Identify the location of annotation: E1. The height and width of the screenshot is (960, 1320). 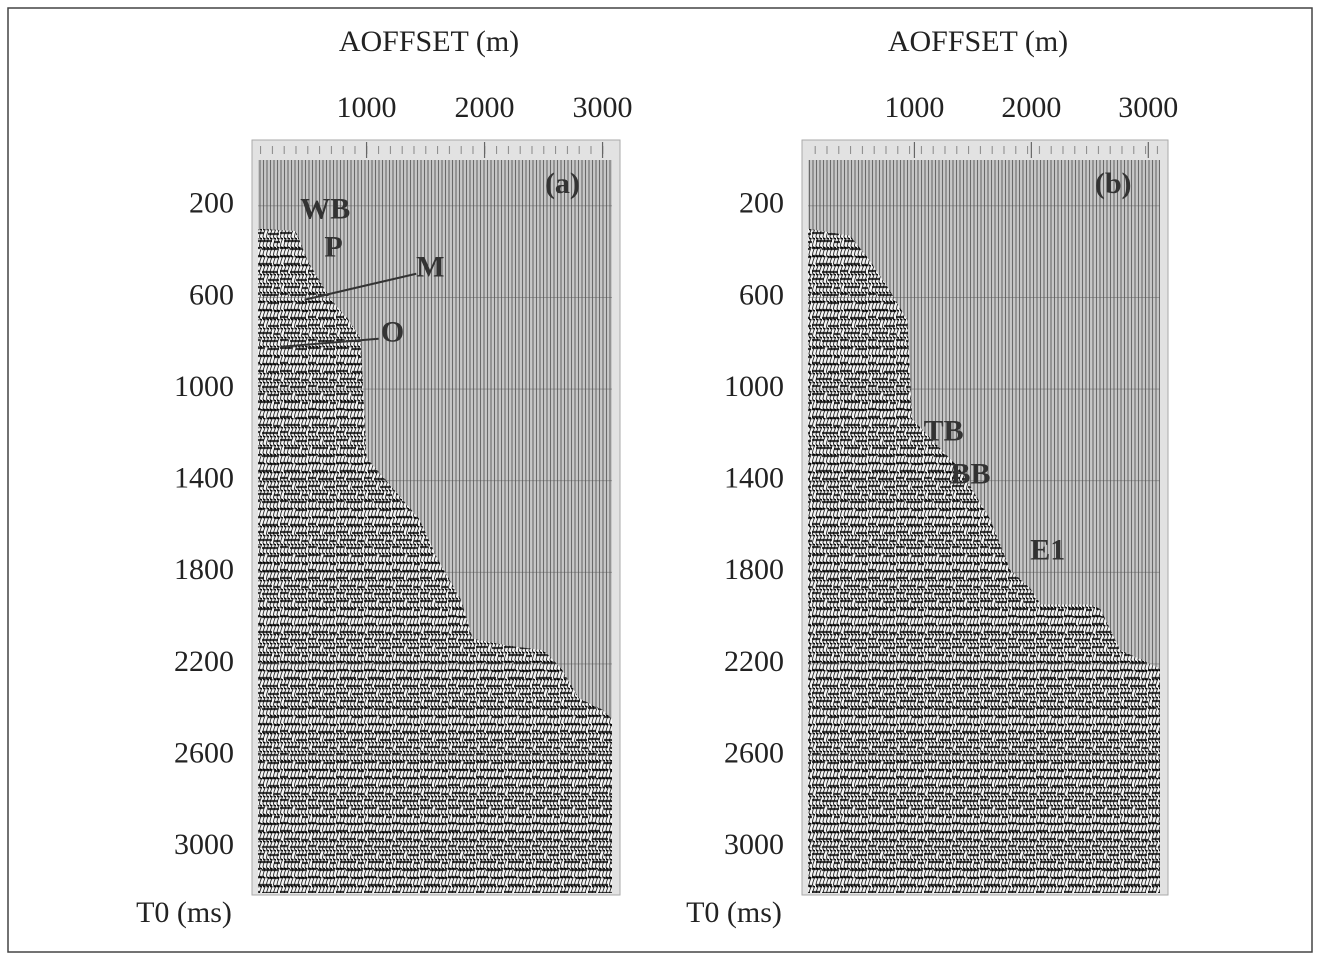
(1047, 549).